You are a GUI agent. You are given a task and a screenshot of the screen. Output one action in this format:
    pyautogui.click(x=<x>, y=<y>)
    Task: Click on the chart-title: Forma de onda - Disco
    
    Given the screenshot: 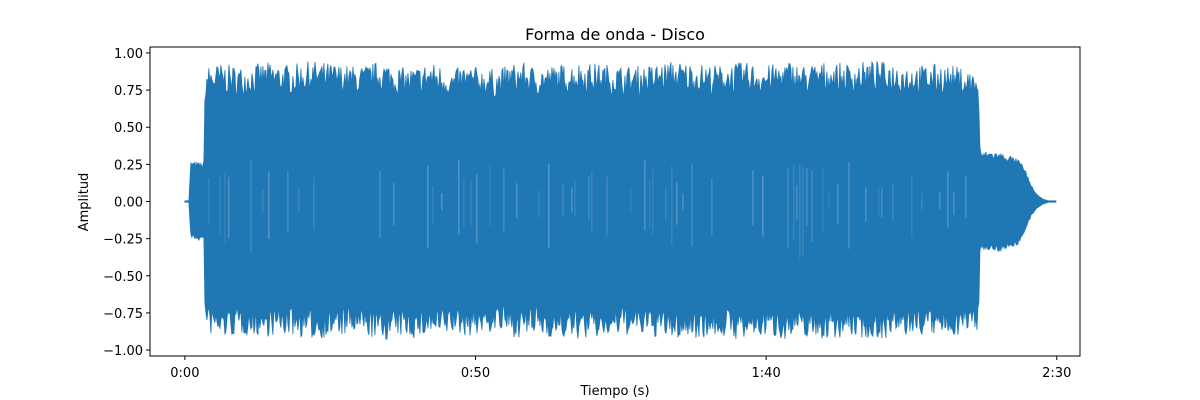 What is the action you would take?
    pyautogui.click(x=615, y=34)
    